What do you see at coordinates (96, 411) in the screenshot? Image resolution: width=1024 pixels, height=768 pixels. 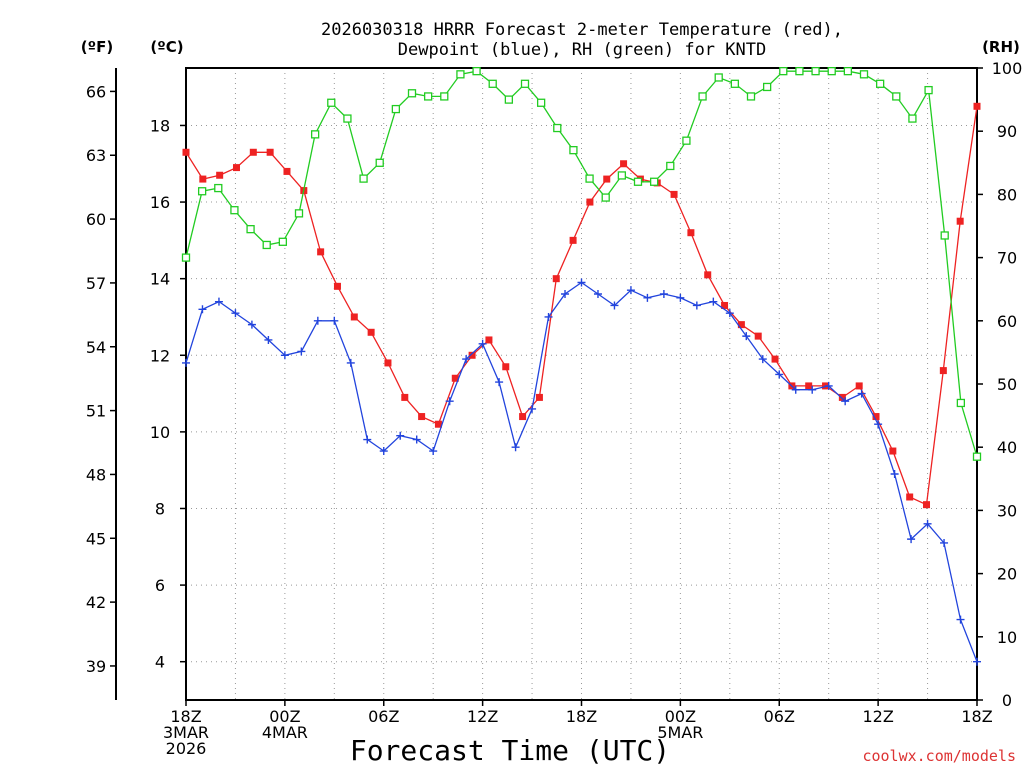 I see `f-tick-label: 51` at bounding box center [96, 411].